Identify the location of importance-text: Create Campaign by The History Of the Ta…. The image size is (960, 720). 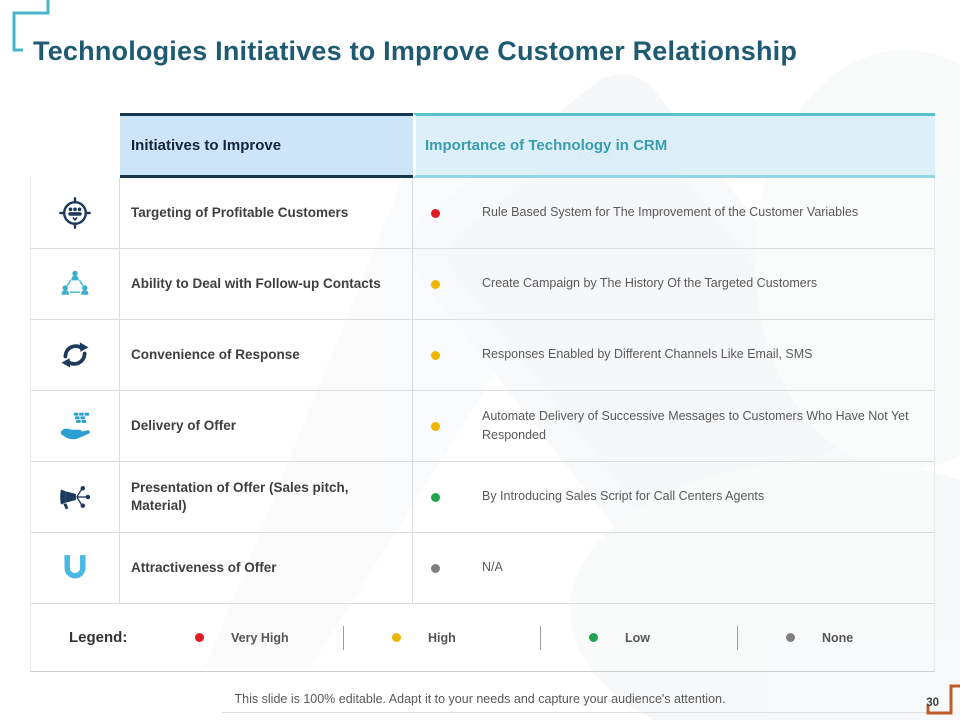
(650, 283).